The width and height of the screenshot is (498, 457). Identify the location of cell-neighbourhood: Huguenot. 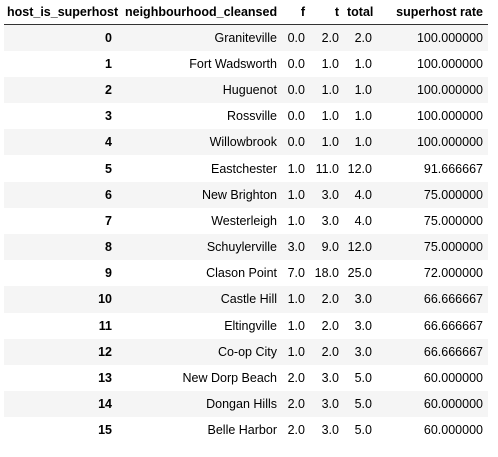
(249, 89).